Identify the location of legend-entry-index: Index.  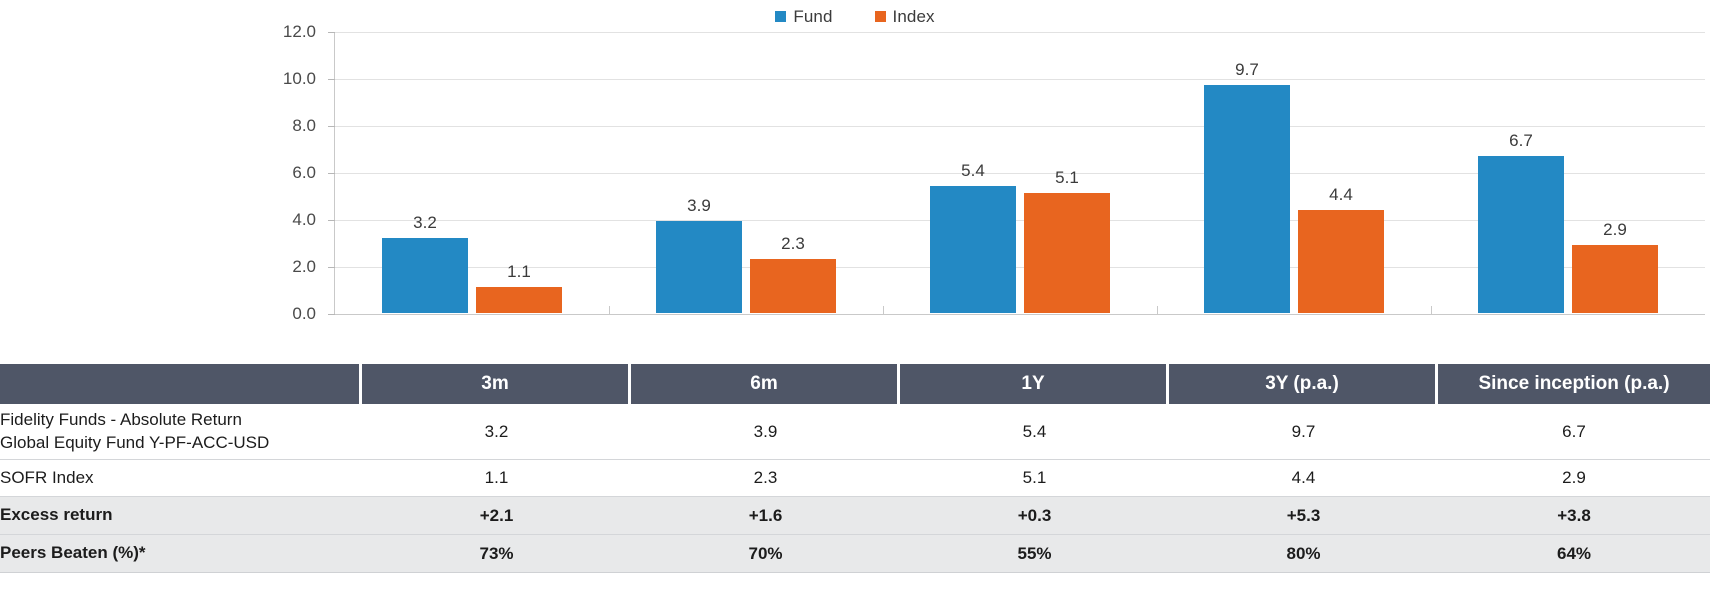
(904, 16).